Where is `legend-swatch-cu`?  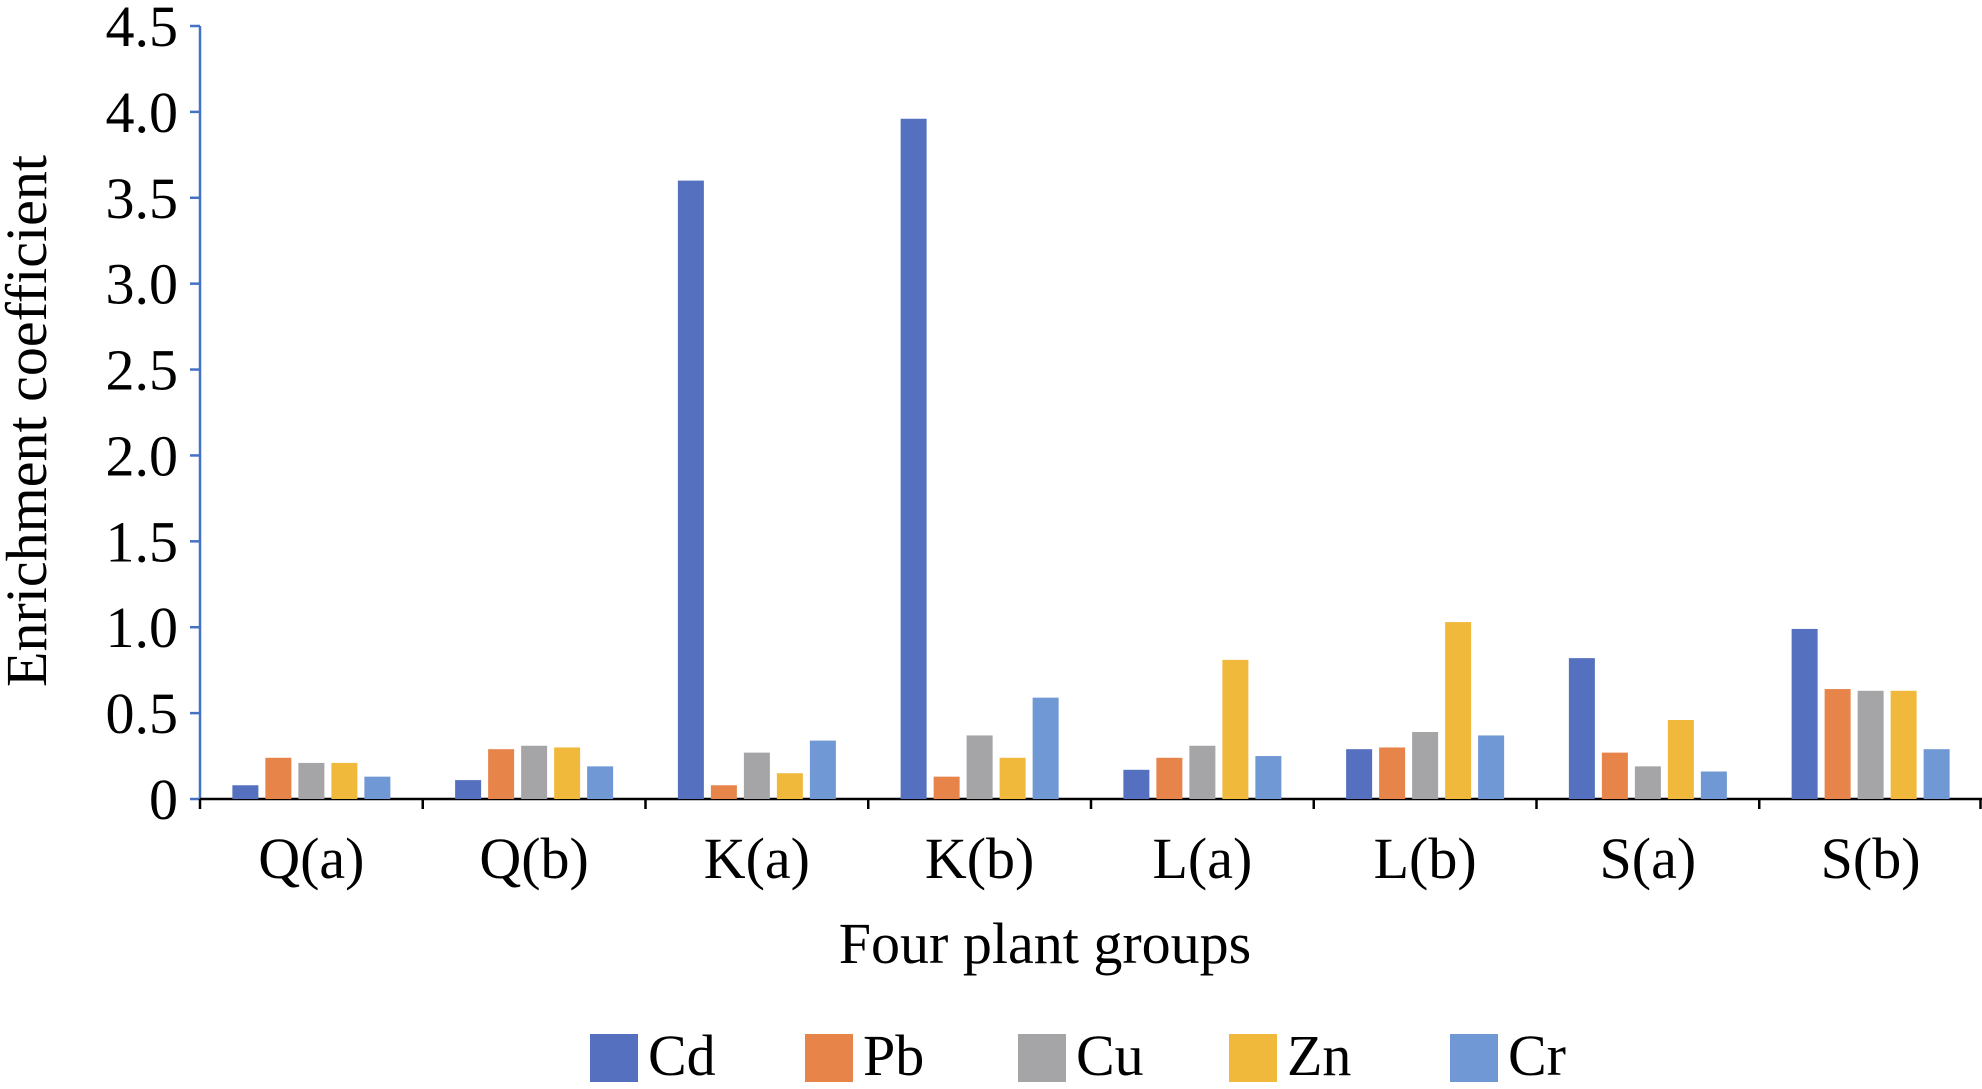 legend-swatch-cu is located at coordinates (1042, 1058).